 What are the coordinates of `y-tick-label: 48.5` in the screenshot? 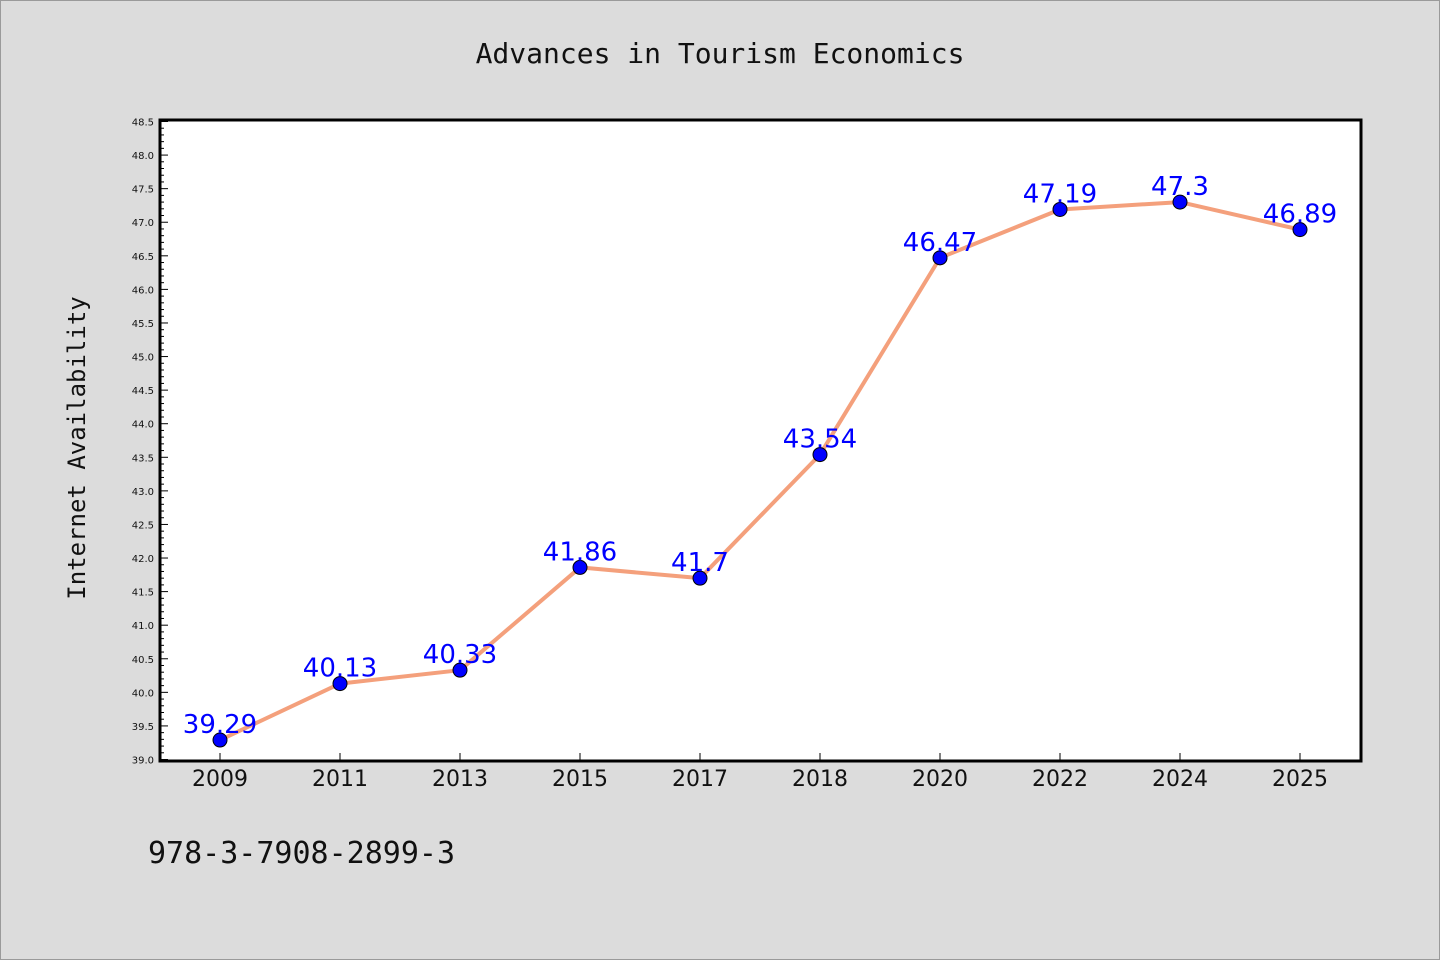 It's located at (143, 123).